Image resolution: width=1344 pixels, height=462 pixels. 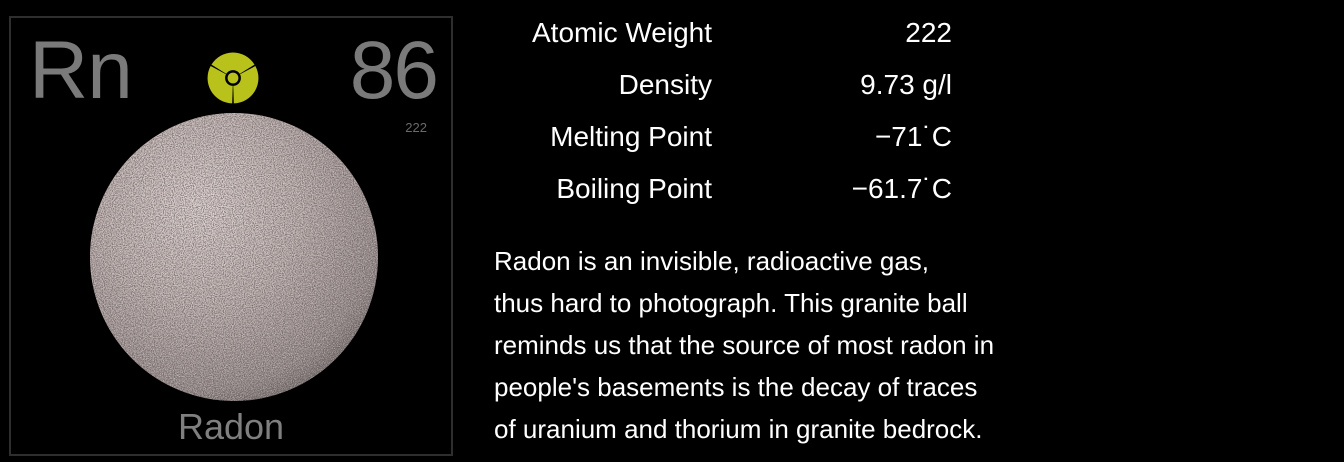 I want to click on radiation-hazard-icon, so click(x=233, y=78).